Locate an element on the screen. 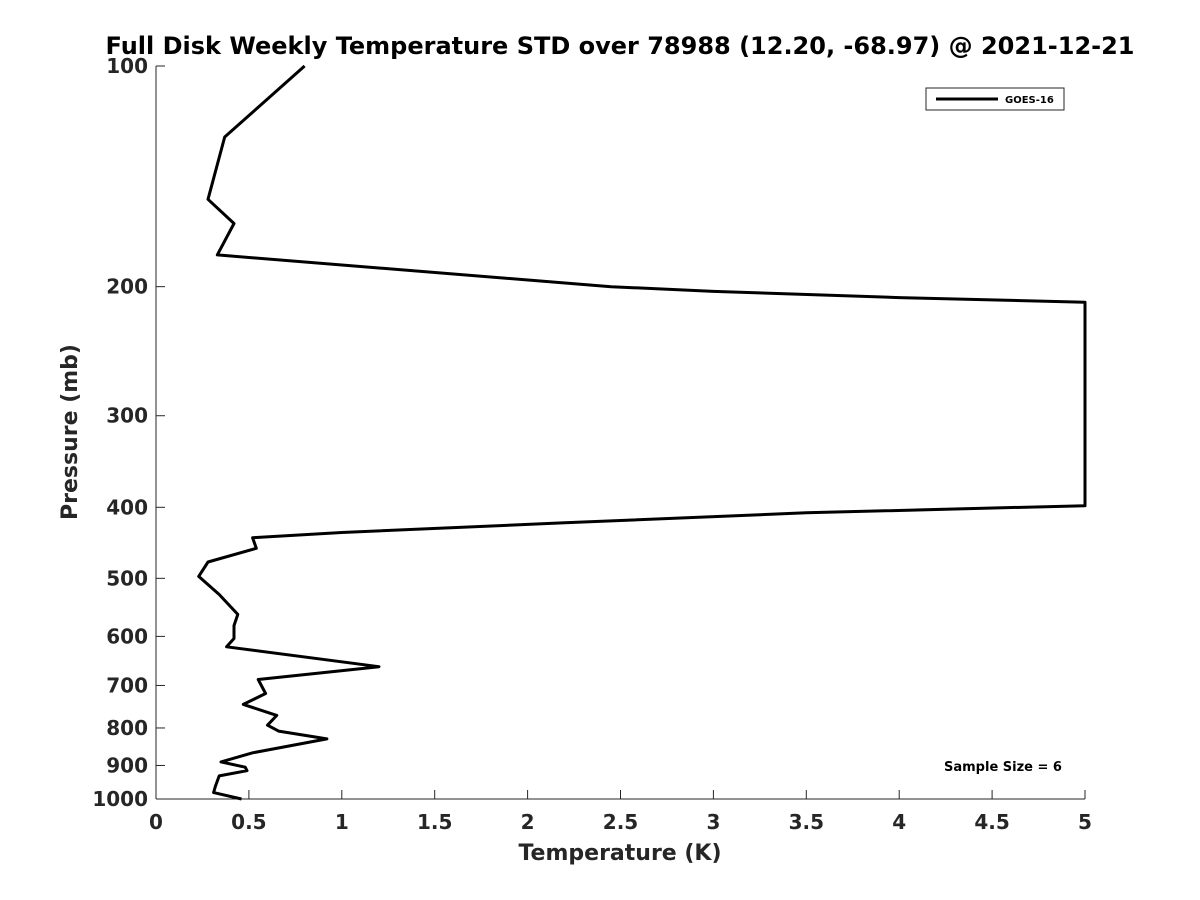 The width and height of the screenshot is (1200, 900). legend-label-goes-16: GOES-16 is located at coordinates (1029, 100).